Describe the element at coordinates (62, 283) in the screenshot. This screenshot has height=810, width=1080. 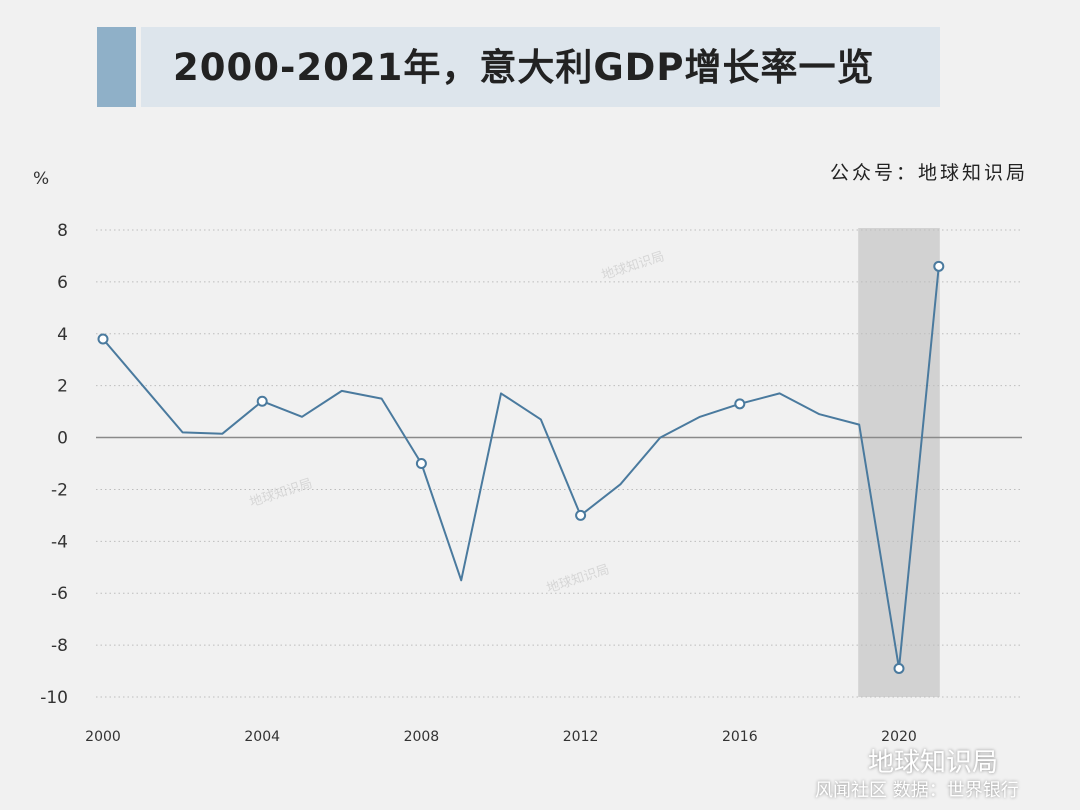
I see `y-tick-label: 6` at that location.